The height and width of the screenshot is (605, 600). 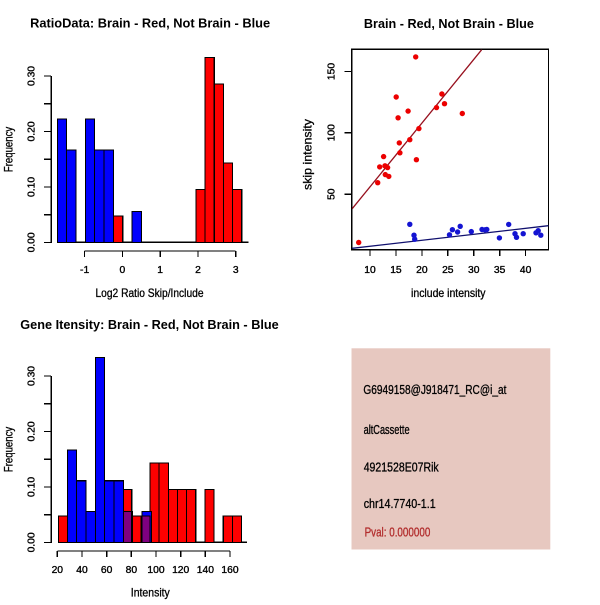 I want to click on svg-text: 80, so click(x=132, y=570).